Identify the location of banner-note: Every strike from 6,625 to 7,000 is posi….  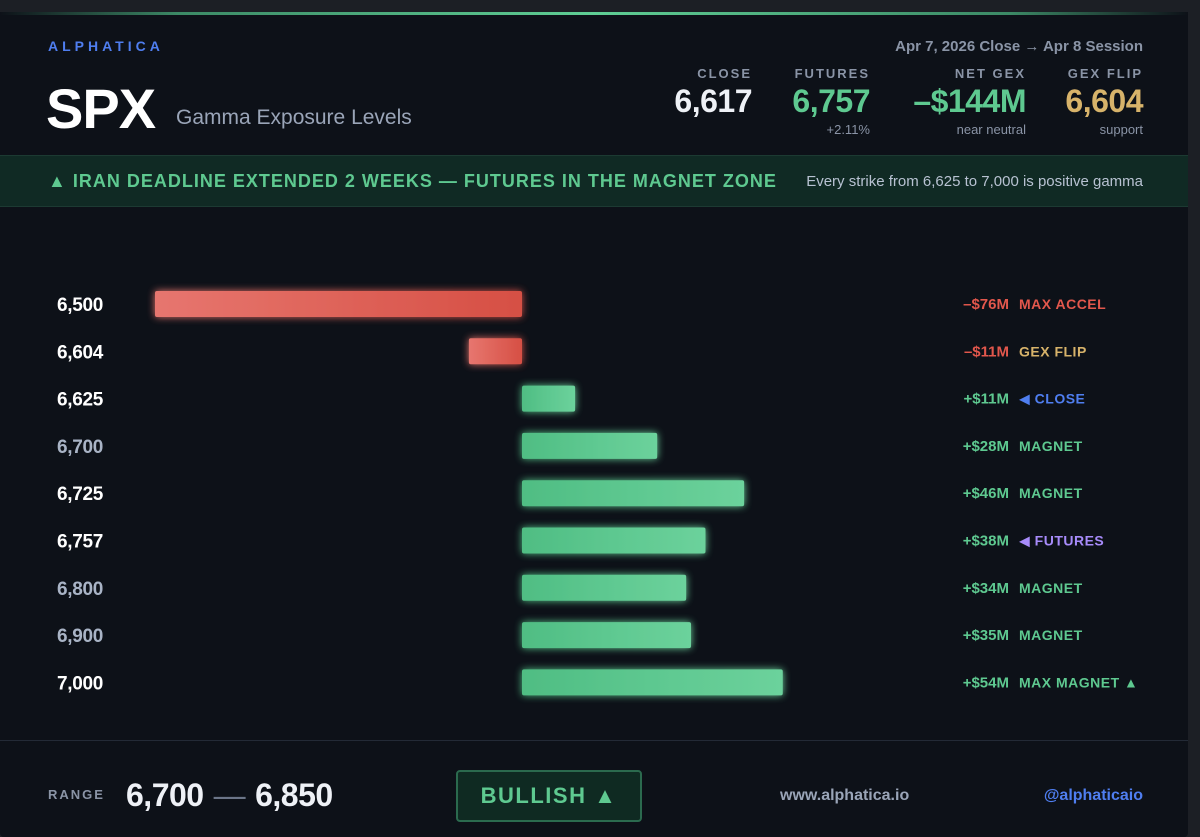
(974, 181).